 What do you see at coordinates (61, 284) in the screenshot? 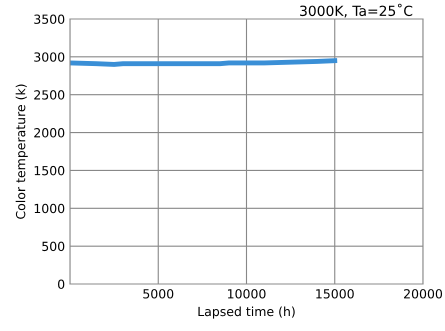
I see `y-tick-label: 0` at bounding box center [61, 284].